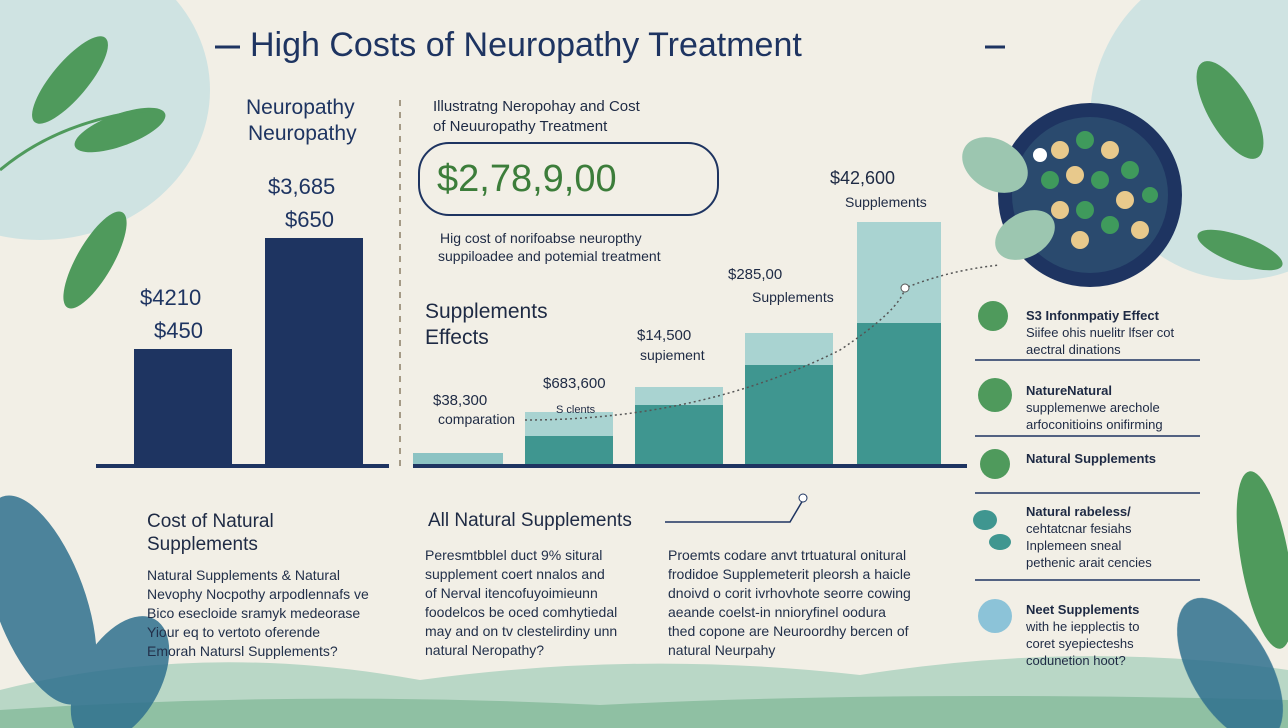 This screenshot has height=728, width=1288. What do you see at coordinates (210, 521) in the screenshot?
I see `heading-line: Cost of Natural` at bounding box center [210, 521].